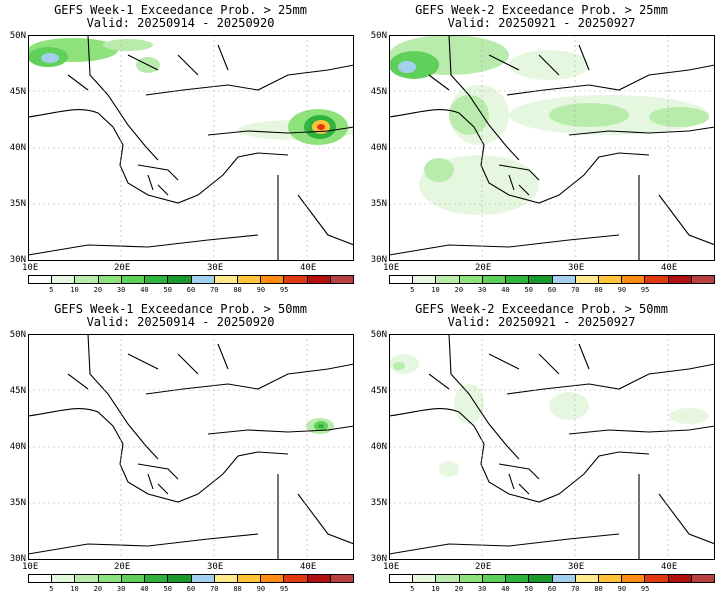 The image size is (722, 598). I want to click on lat-label: 30N, so click(378, 260).